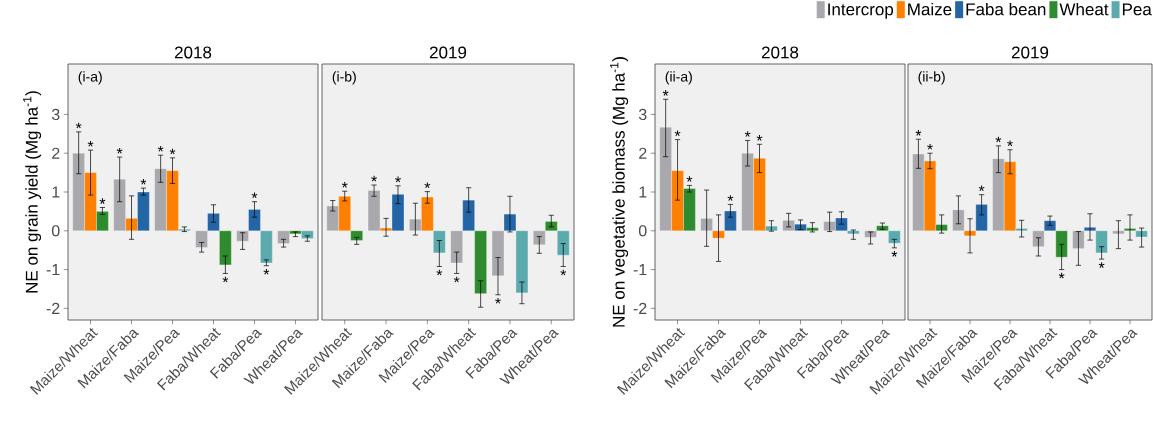 The image size is (1154, 424). I want to click on annotation: (ii-a), so click(678, 78).